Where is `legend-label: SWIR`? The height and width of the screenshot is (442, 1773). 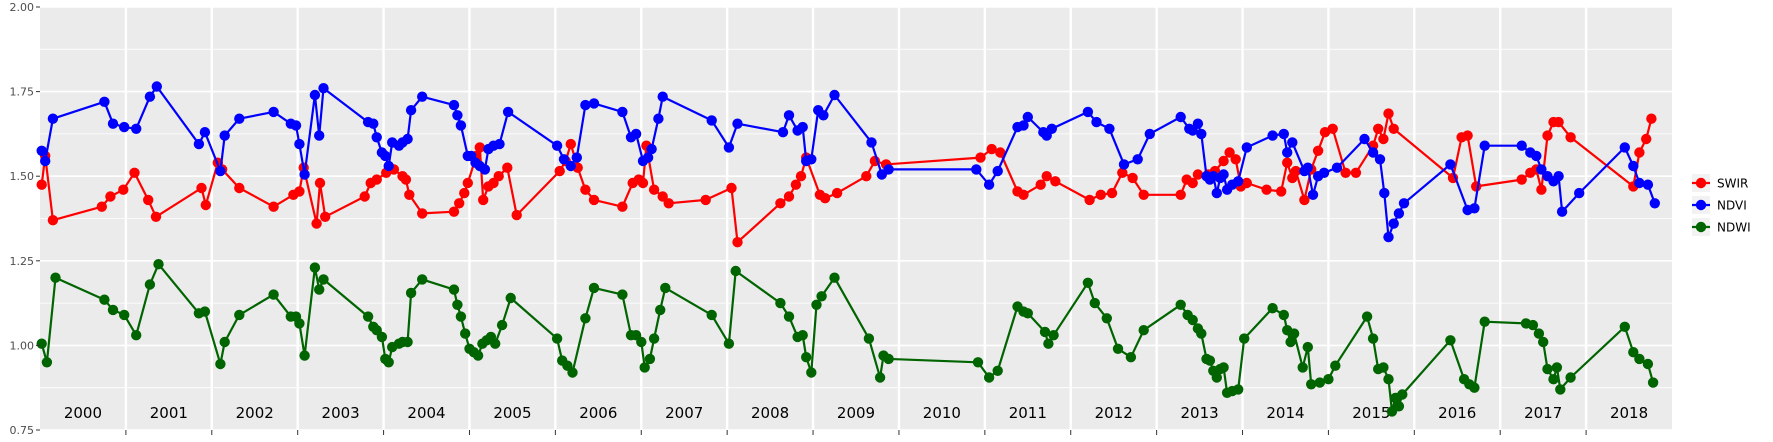 legend-label: SWIR is located at coordinates (1732, 184).